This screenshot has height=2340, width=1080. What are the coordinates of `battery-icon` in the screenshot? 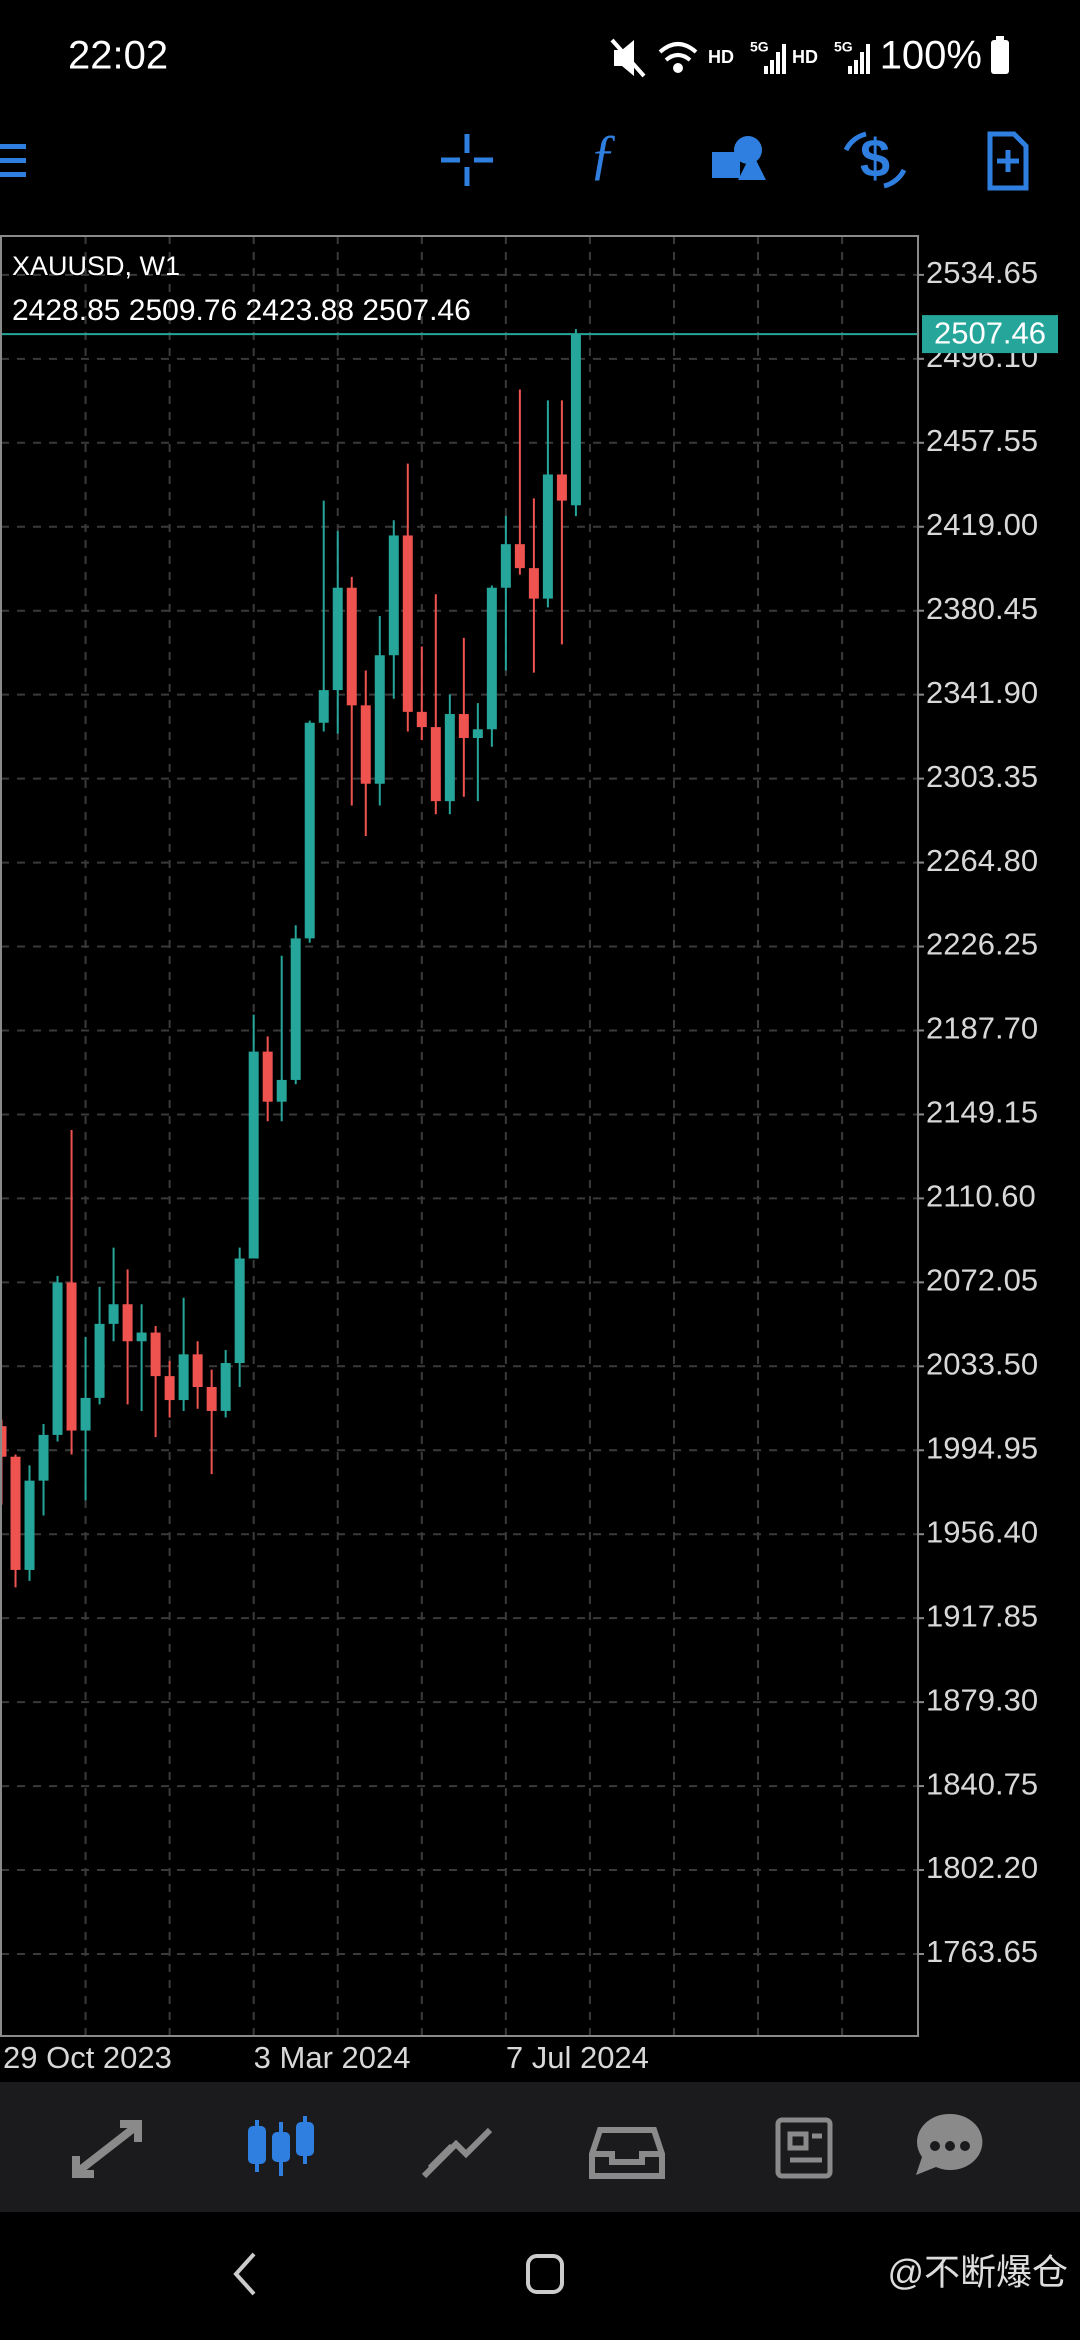 It's located at (1000, 55).